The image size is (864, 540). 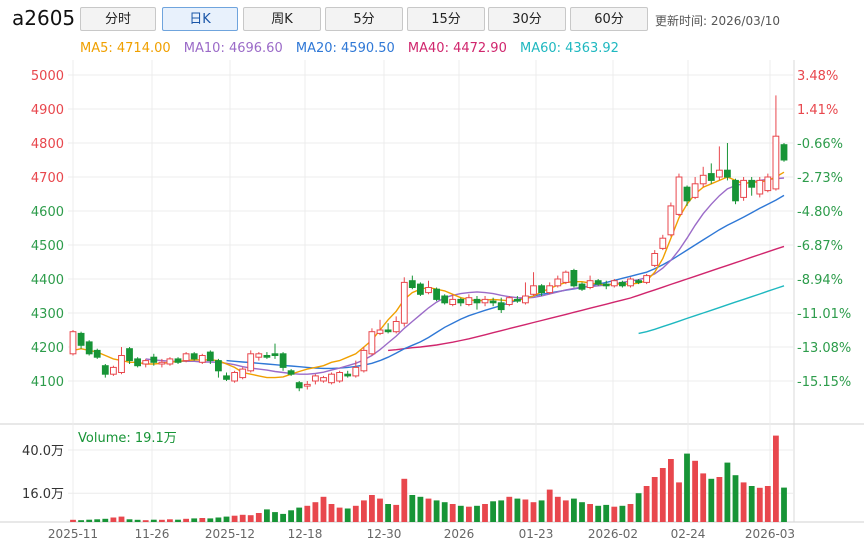 I want to click on tab-60min: 60分, so click(x=609, y=19).